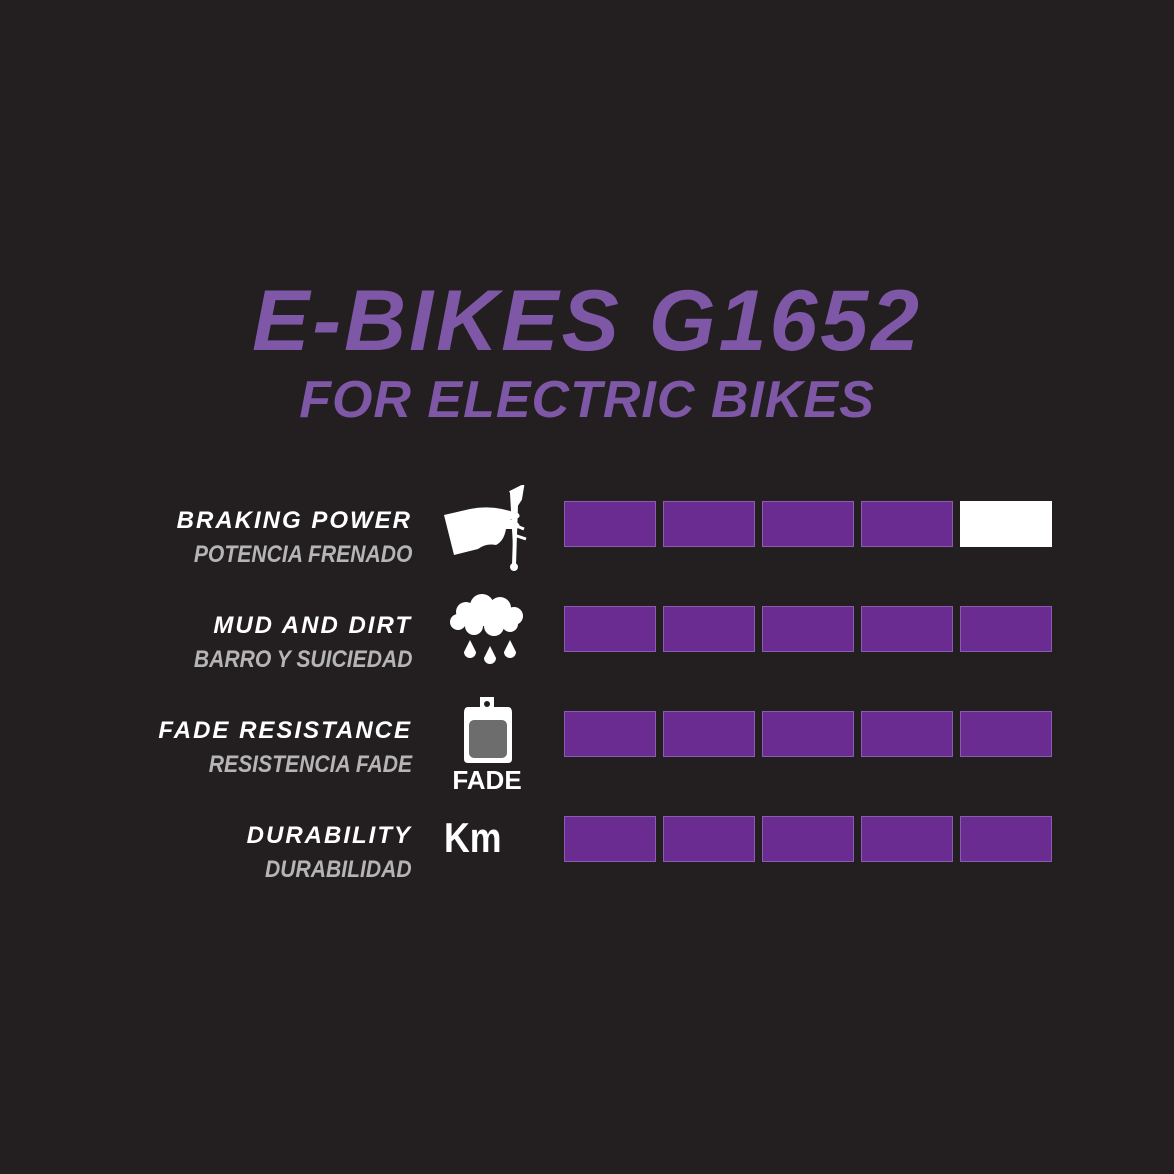 This screenshot has width=1174, height=1174. I want to click on rating-row-braking-power: BRAKING POWER POTENCIA FRENADO, so click(587, 536).